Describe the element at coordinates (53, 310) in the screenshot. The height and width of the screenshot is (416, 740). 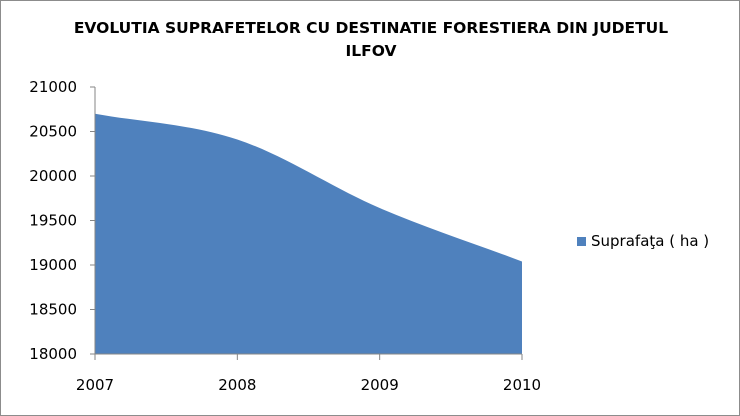
I see `y-tick-label: 18500` at that location.